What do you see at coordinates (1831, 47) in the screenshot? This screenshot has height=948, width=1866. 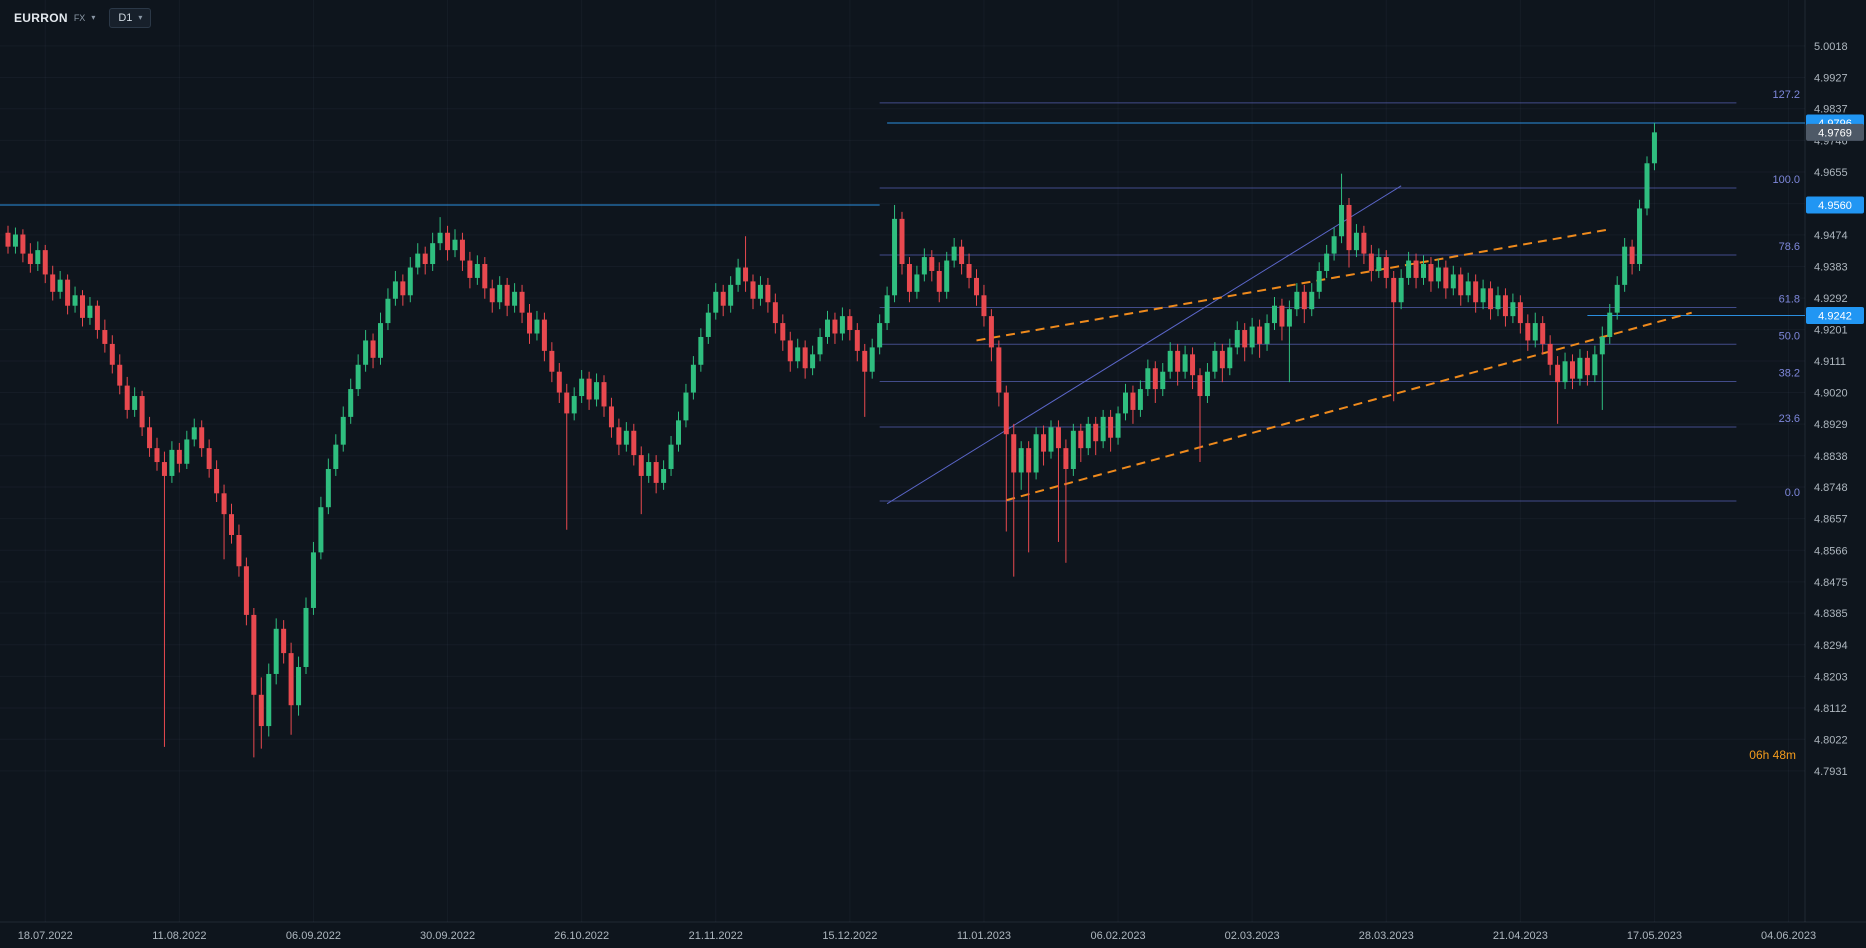 I see `svg-text: 5.0018` at bounding box center [1831, 47].